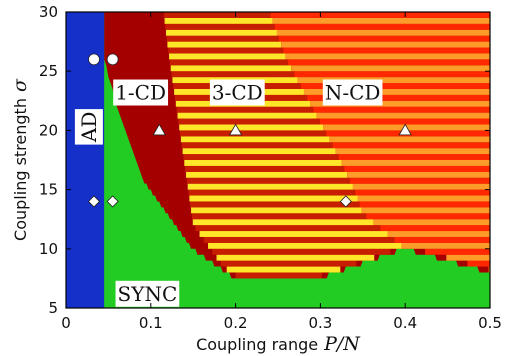 The width and height of the screenshot is (513, 356). Describe the element at coordinates (20, 159) in the screenshot. I see `y-axis-label: Coupling strengthσ` at that location.